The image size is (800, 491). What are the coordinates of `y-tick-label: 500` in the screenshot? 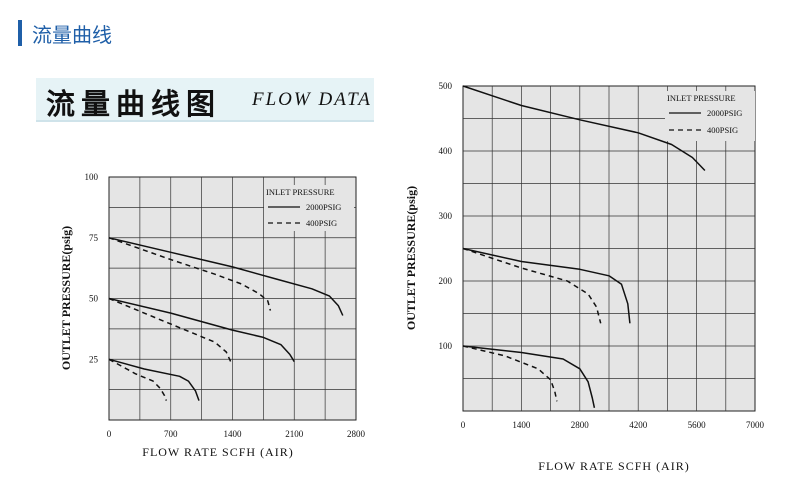 It's located at (446, 86).